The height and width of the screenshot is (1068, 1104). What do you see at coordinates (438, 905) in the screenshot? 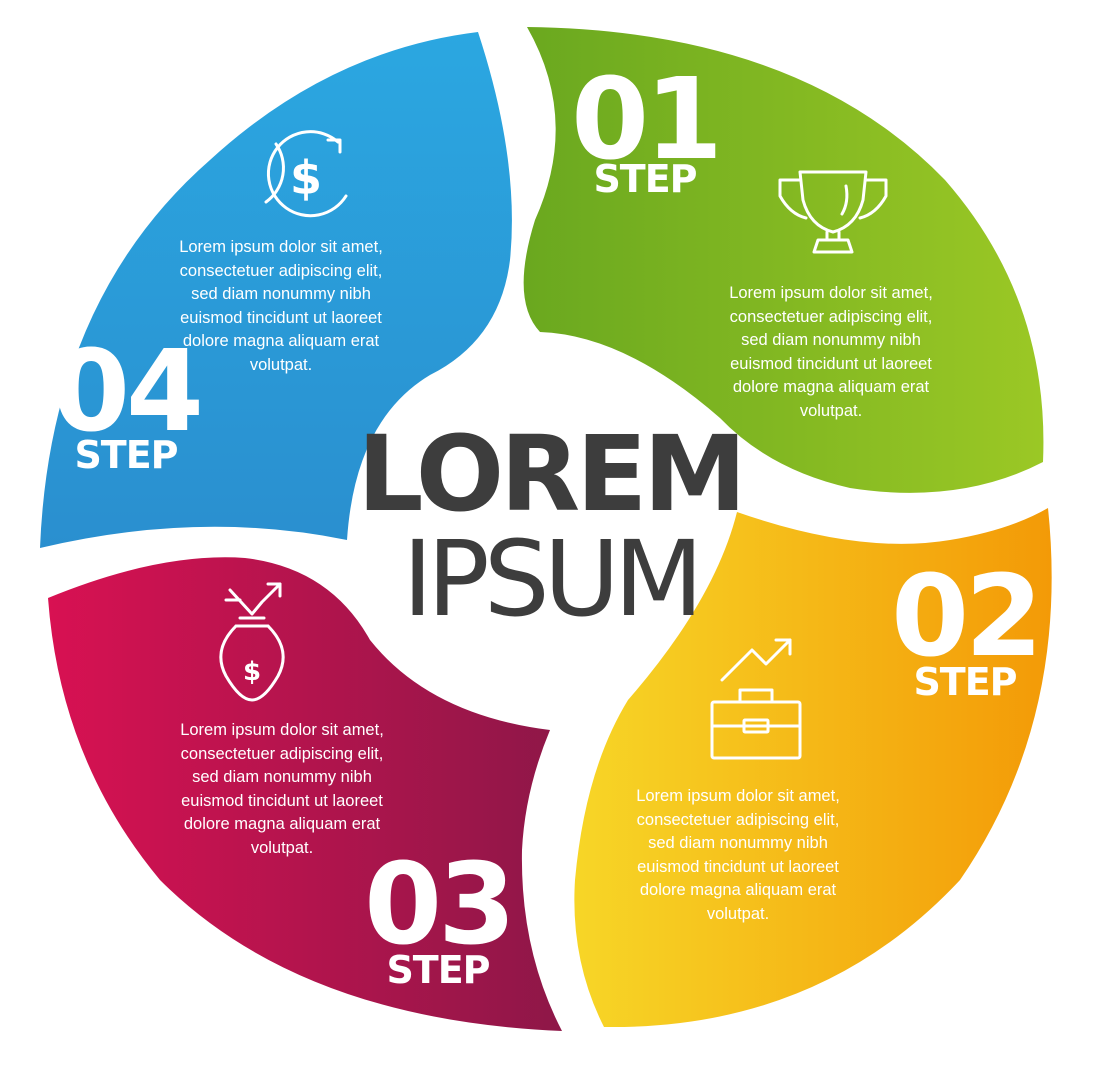
I see `step-03-number: 03` at bounding box center [438, 905].